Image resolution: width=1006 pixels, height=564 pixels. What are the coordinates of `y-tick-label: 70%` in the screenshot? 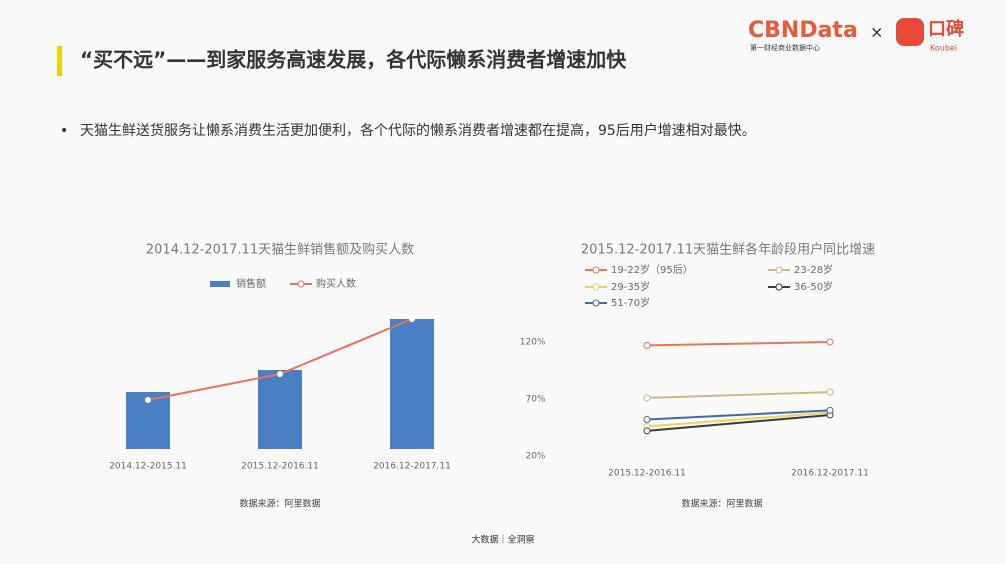 It's located at (535, 400).